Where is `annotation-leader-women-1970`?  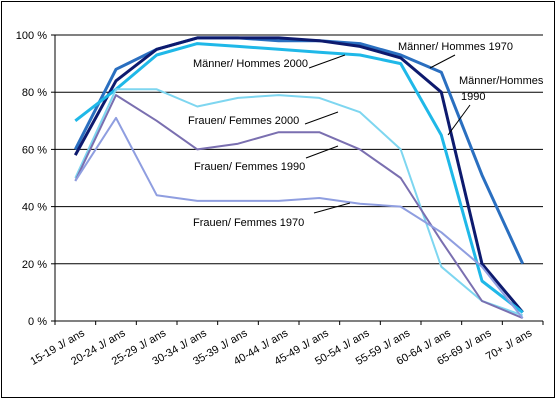 annotation-leader-women-1970 is located at coordinates (332, 208).